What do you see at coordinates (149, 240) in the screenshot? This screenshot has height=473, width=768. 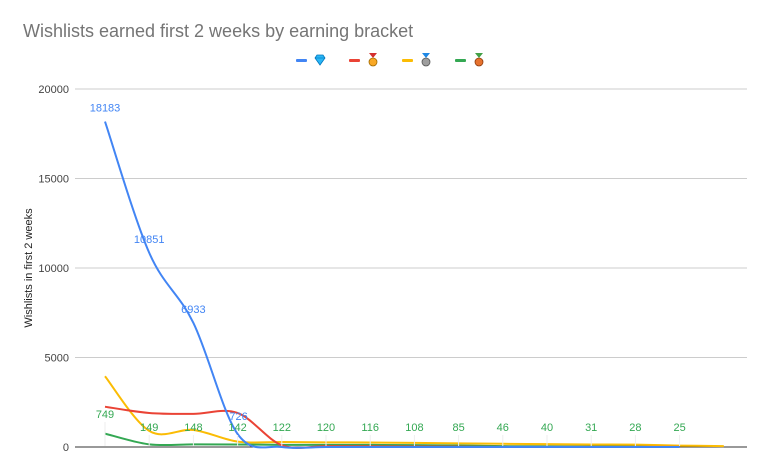 I see `data-label: 10851` at bounding box center [149, 240].